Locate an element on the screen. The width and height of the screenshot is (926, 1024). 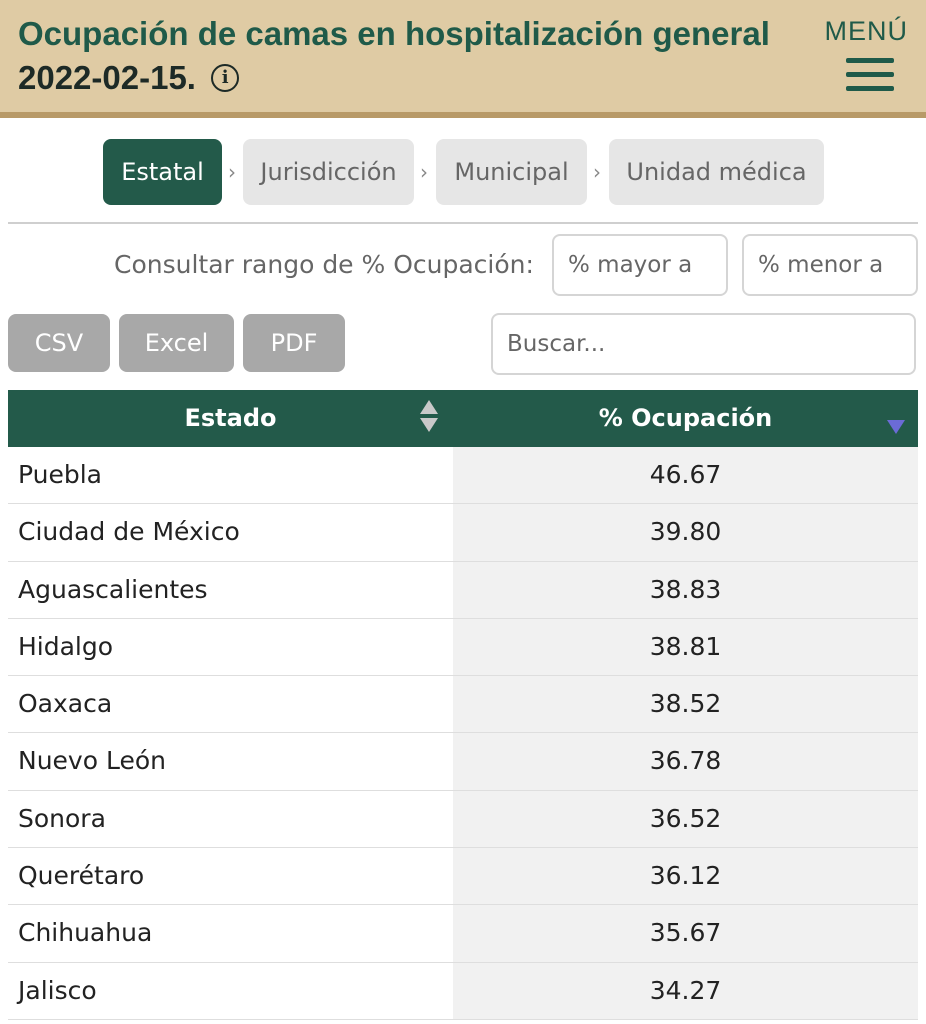
pdf-export-button: PDF is located at coordinates (294, 343).